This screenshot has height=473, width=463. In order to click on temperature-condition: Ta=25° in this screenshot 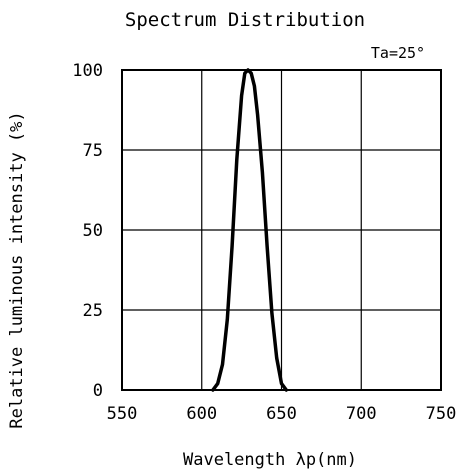, I will do `click(398, 53)`.